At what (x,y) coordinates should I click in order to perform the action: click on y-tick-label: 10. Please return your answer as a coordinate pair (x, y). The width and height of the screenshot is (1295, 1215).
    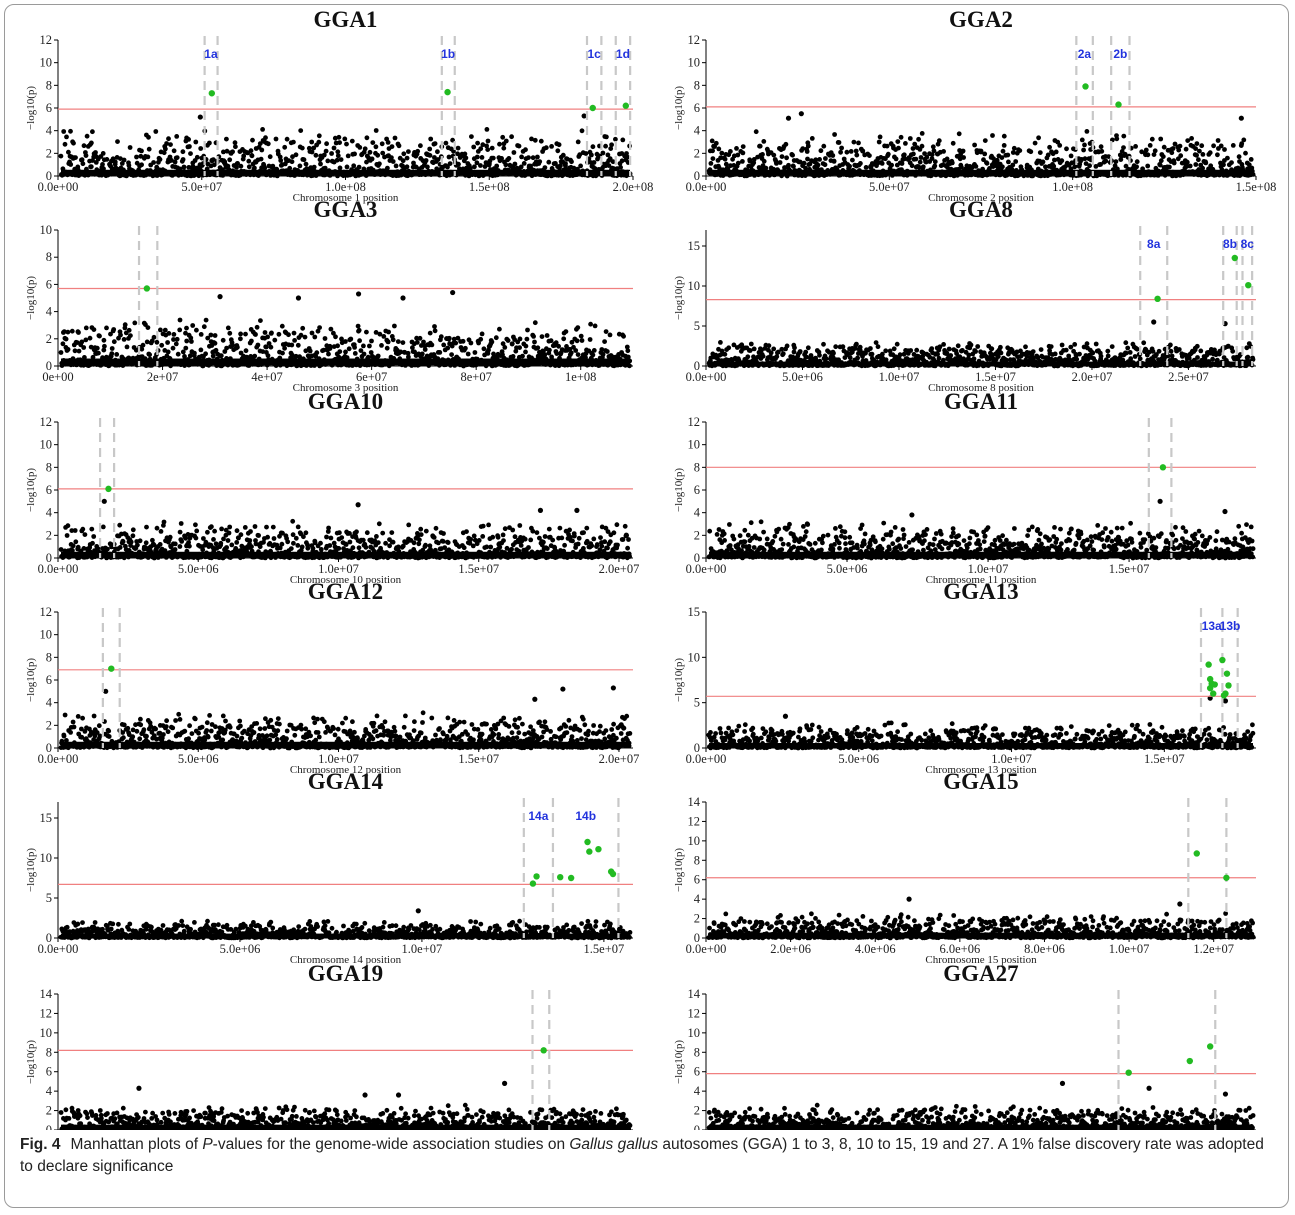
    Looking at the image, I should click on (694, 286).